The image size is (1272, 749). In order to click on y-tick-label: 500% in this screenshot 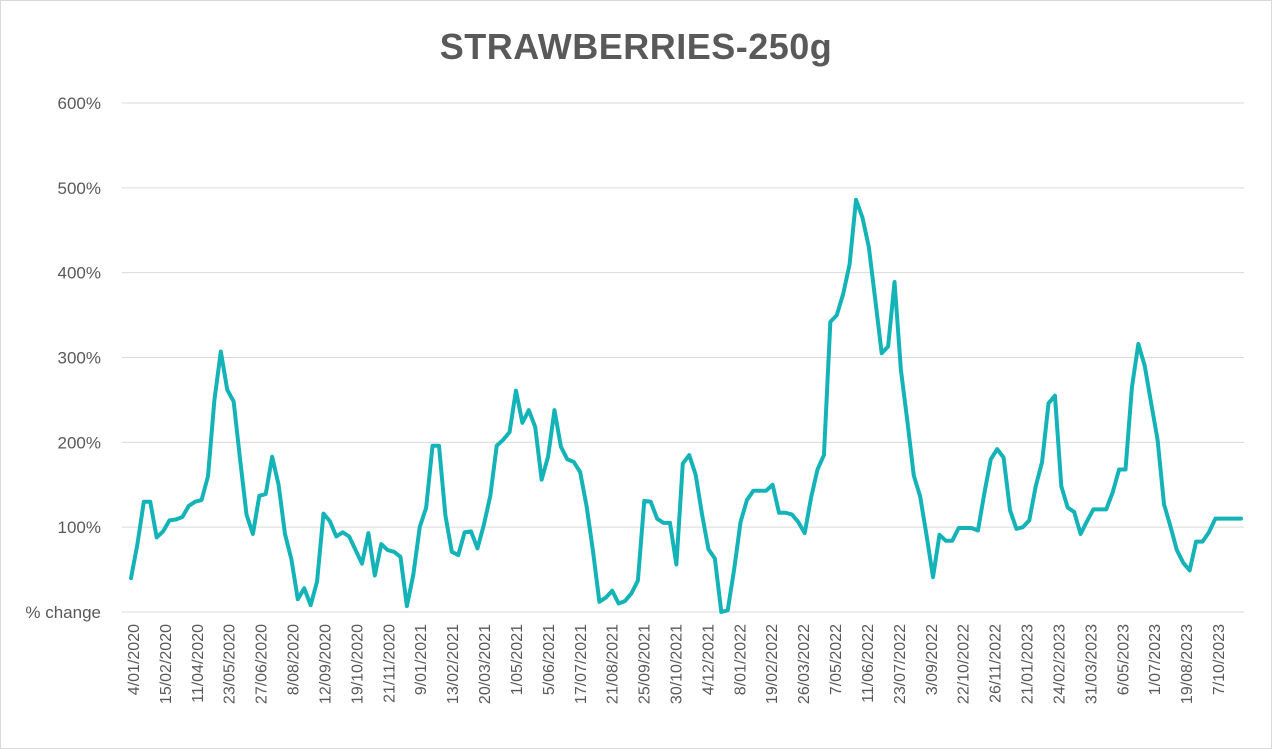, I will do `click(79, 188)`.